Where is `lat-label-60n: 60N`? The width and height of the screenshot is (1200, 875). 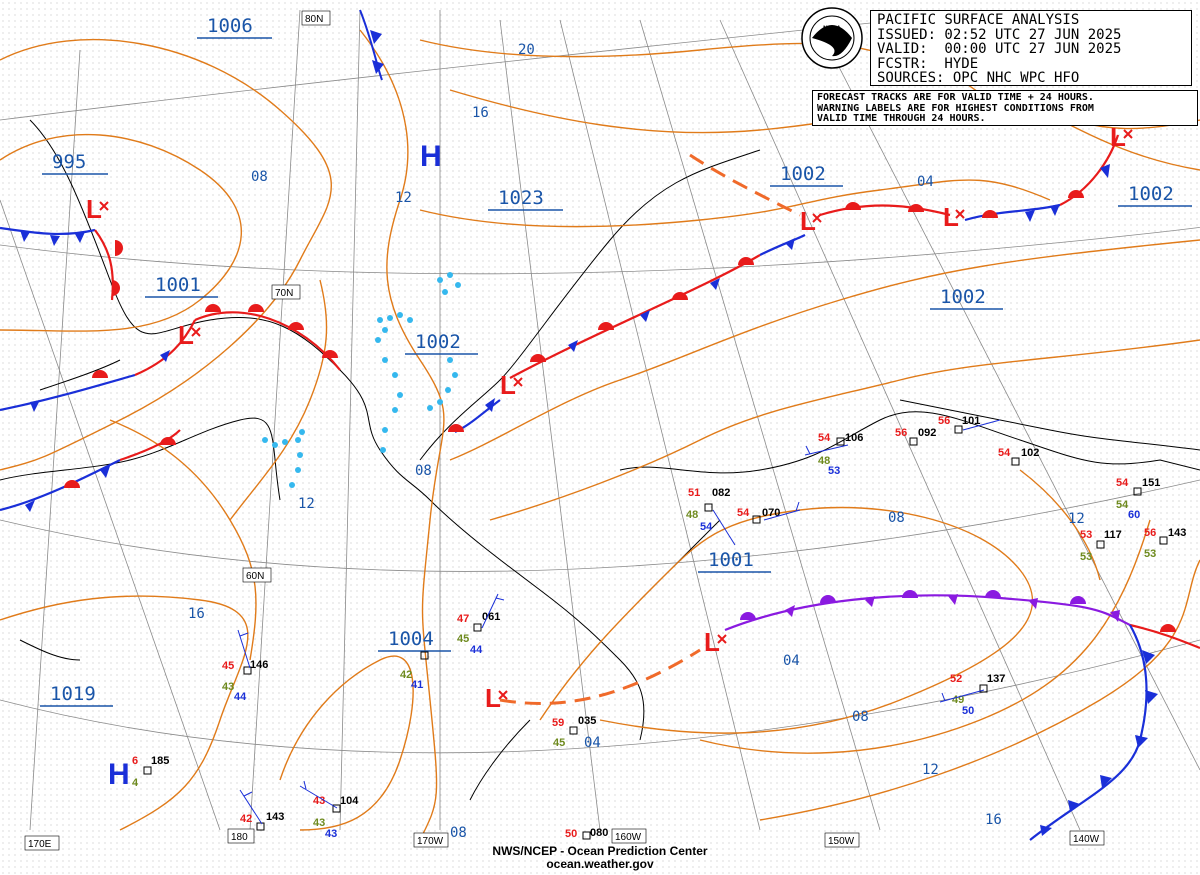
lat-label-60n: 60N is located at coordinates (255, 576).